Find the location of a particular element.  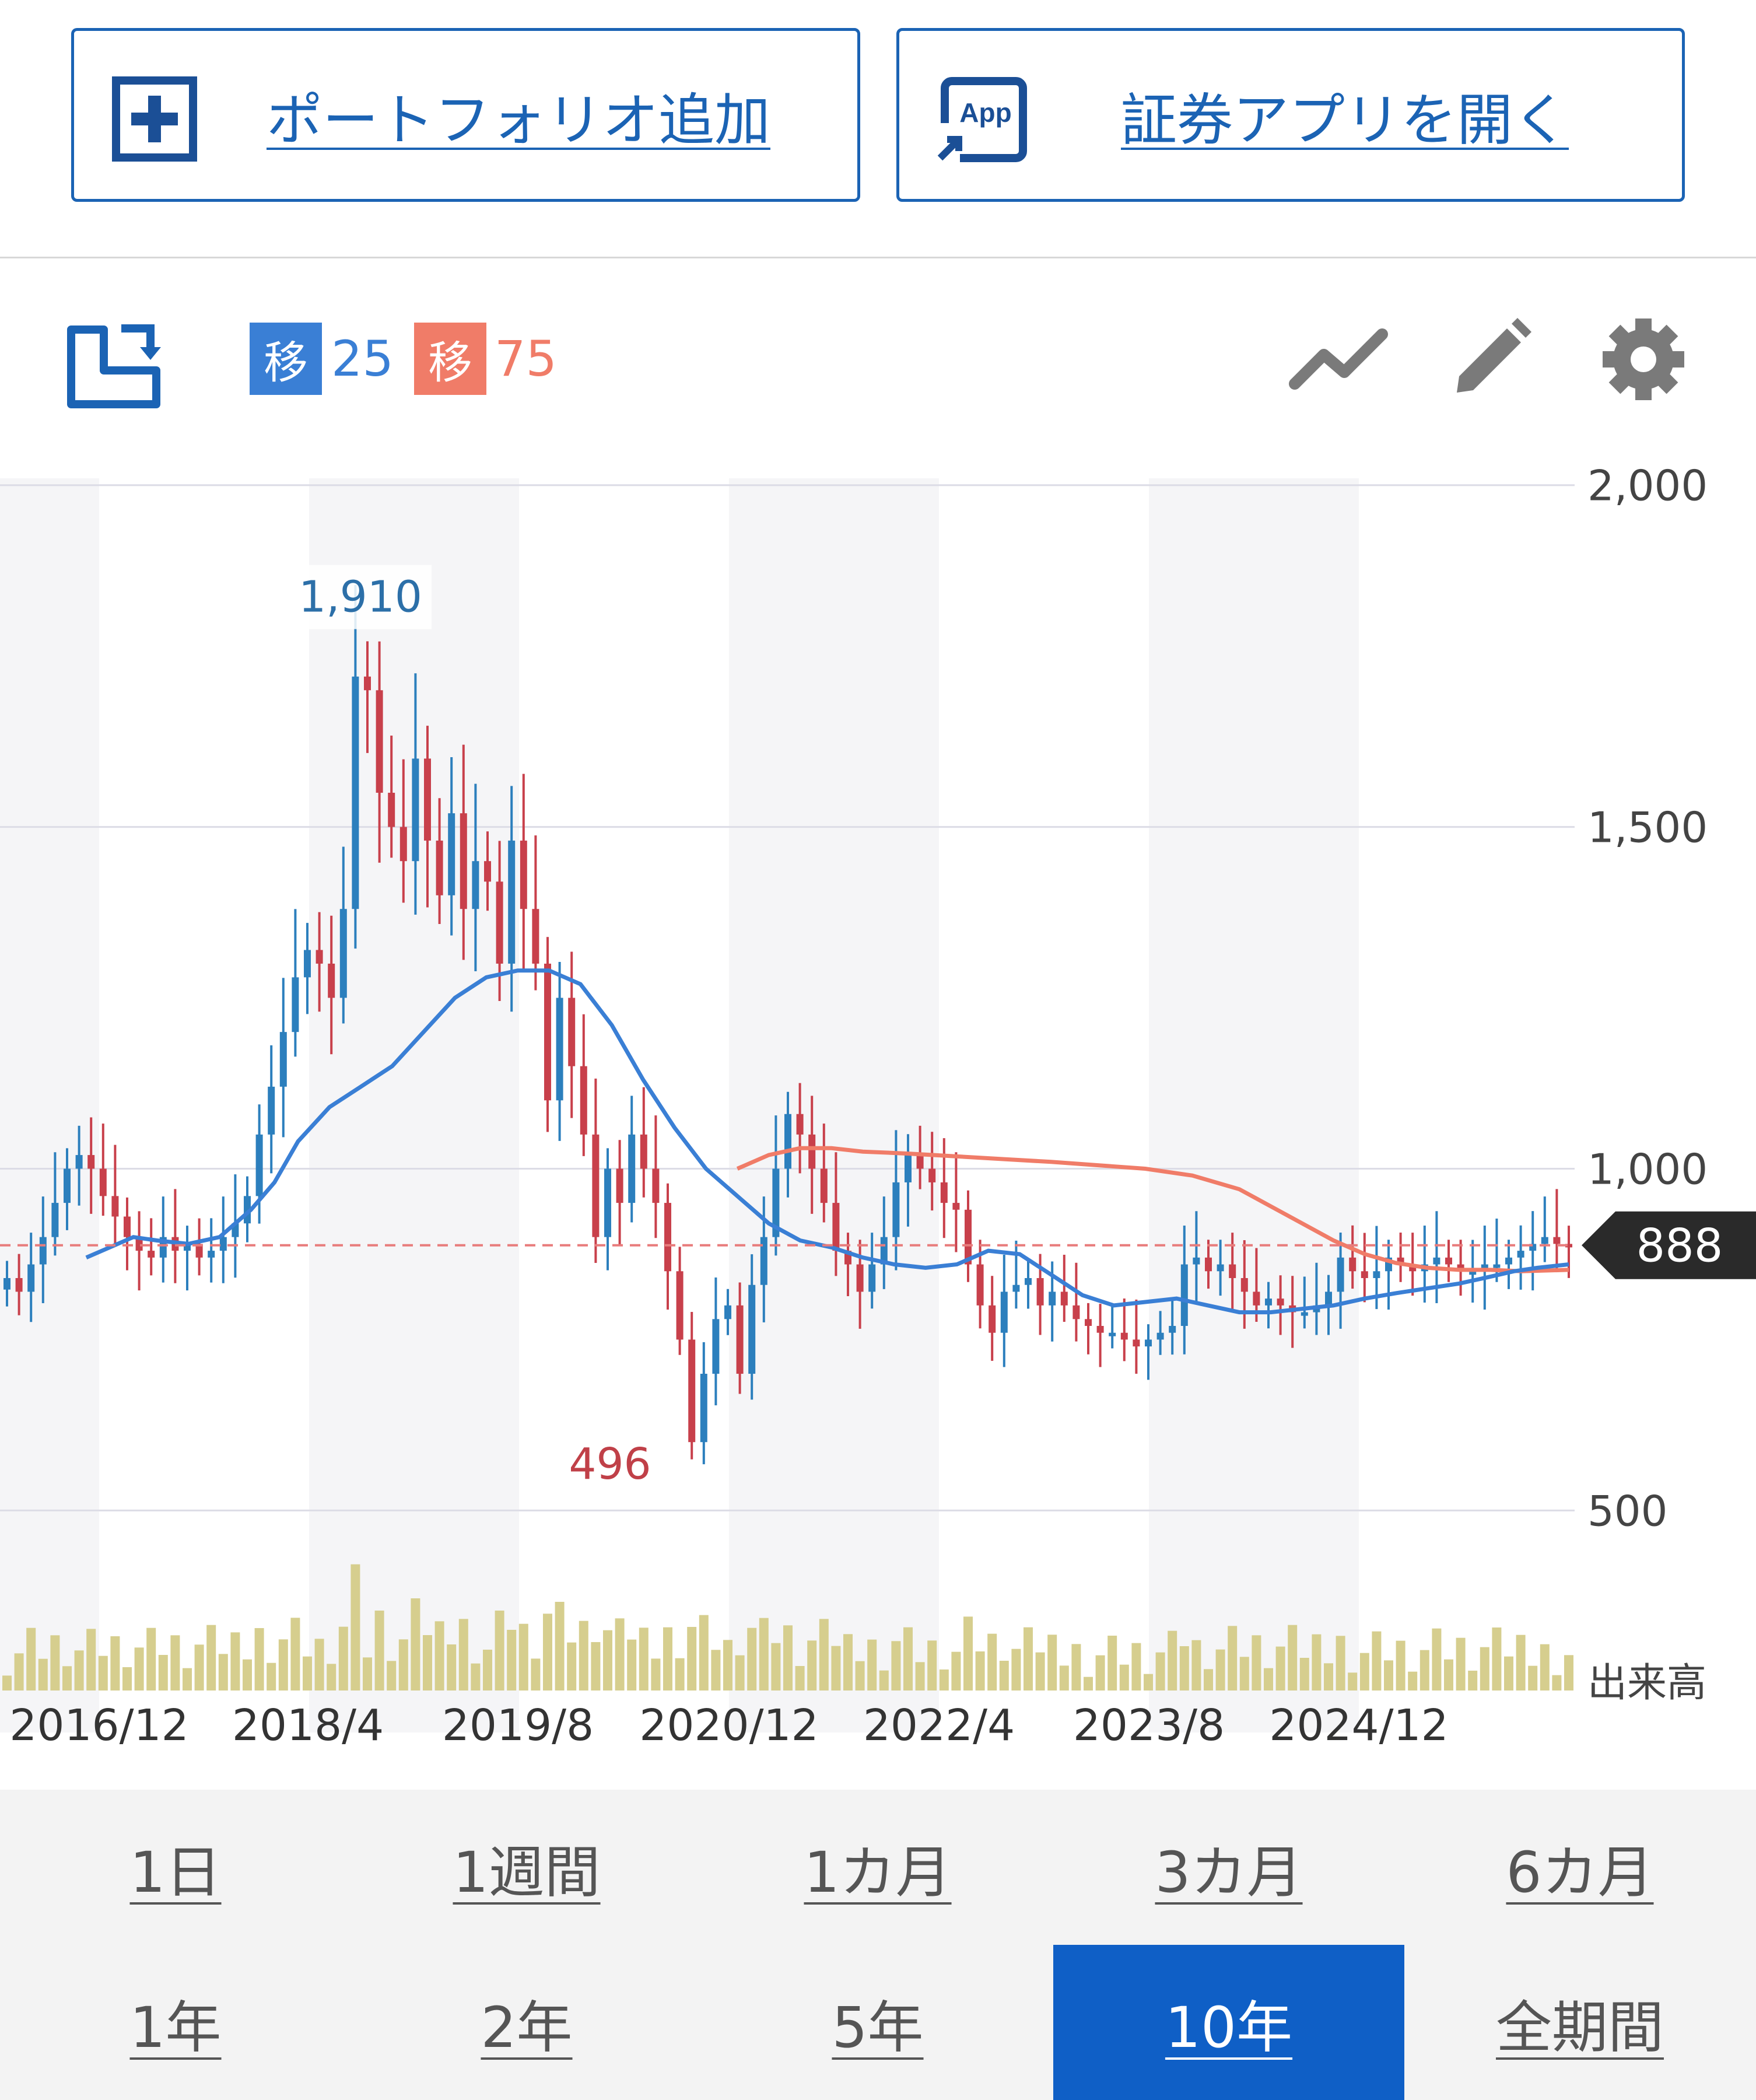

x-tick-label: 2019/8 is located at coordinates (518, 1725).